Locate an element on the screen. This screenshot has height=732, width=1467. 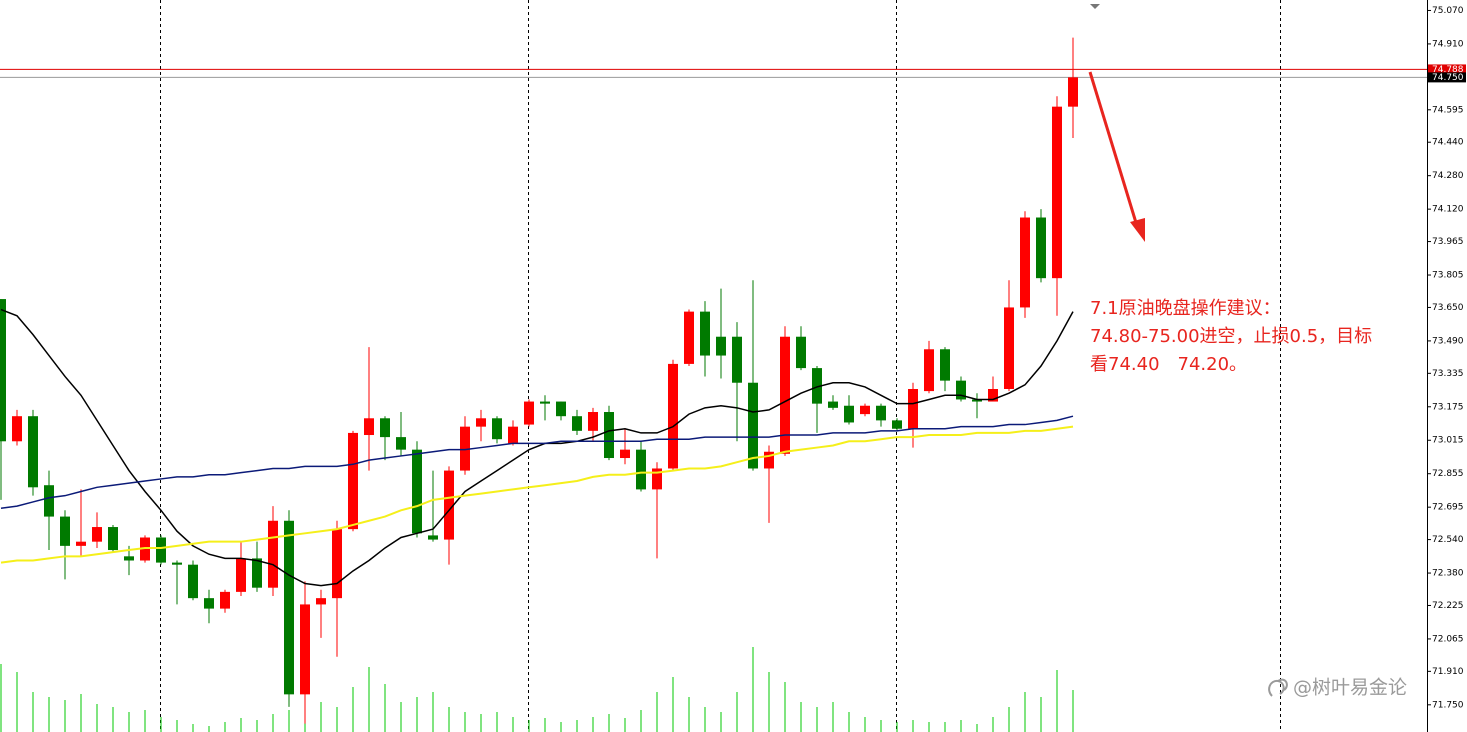
price-label: 74.788 is located at coordinates (1448, 70).